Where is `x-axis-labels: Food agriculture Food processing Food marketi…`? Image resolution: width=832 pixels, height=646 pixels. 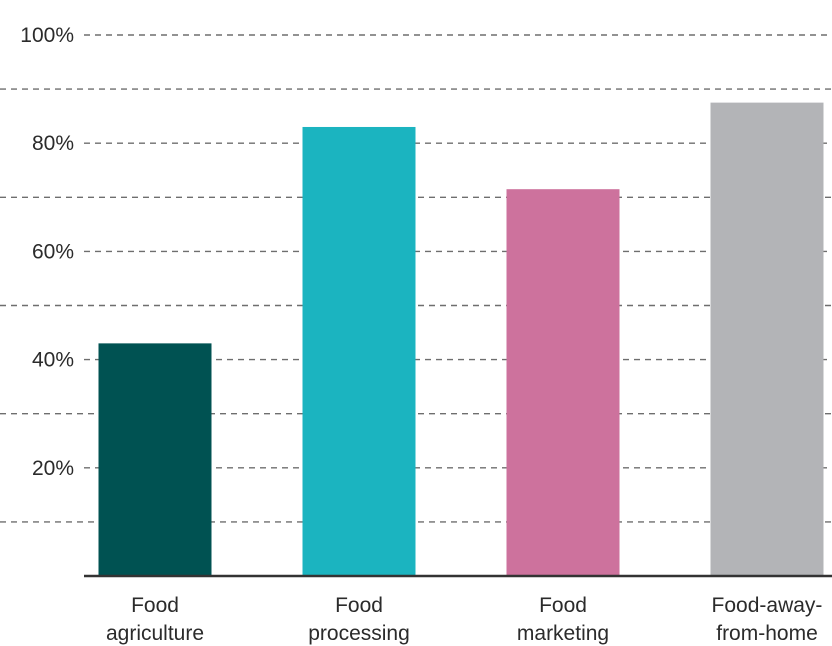 x-axis-labels: Food agriculture Food processing Food marketi… is located at coordinates (464, 619).